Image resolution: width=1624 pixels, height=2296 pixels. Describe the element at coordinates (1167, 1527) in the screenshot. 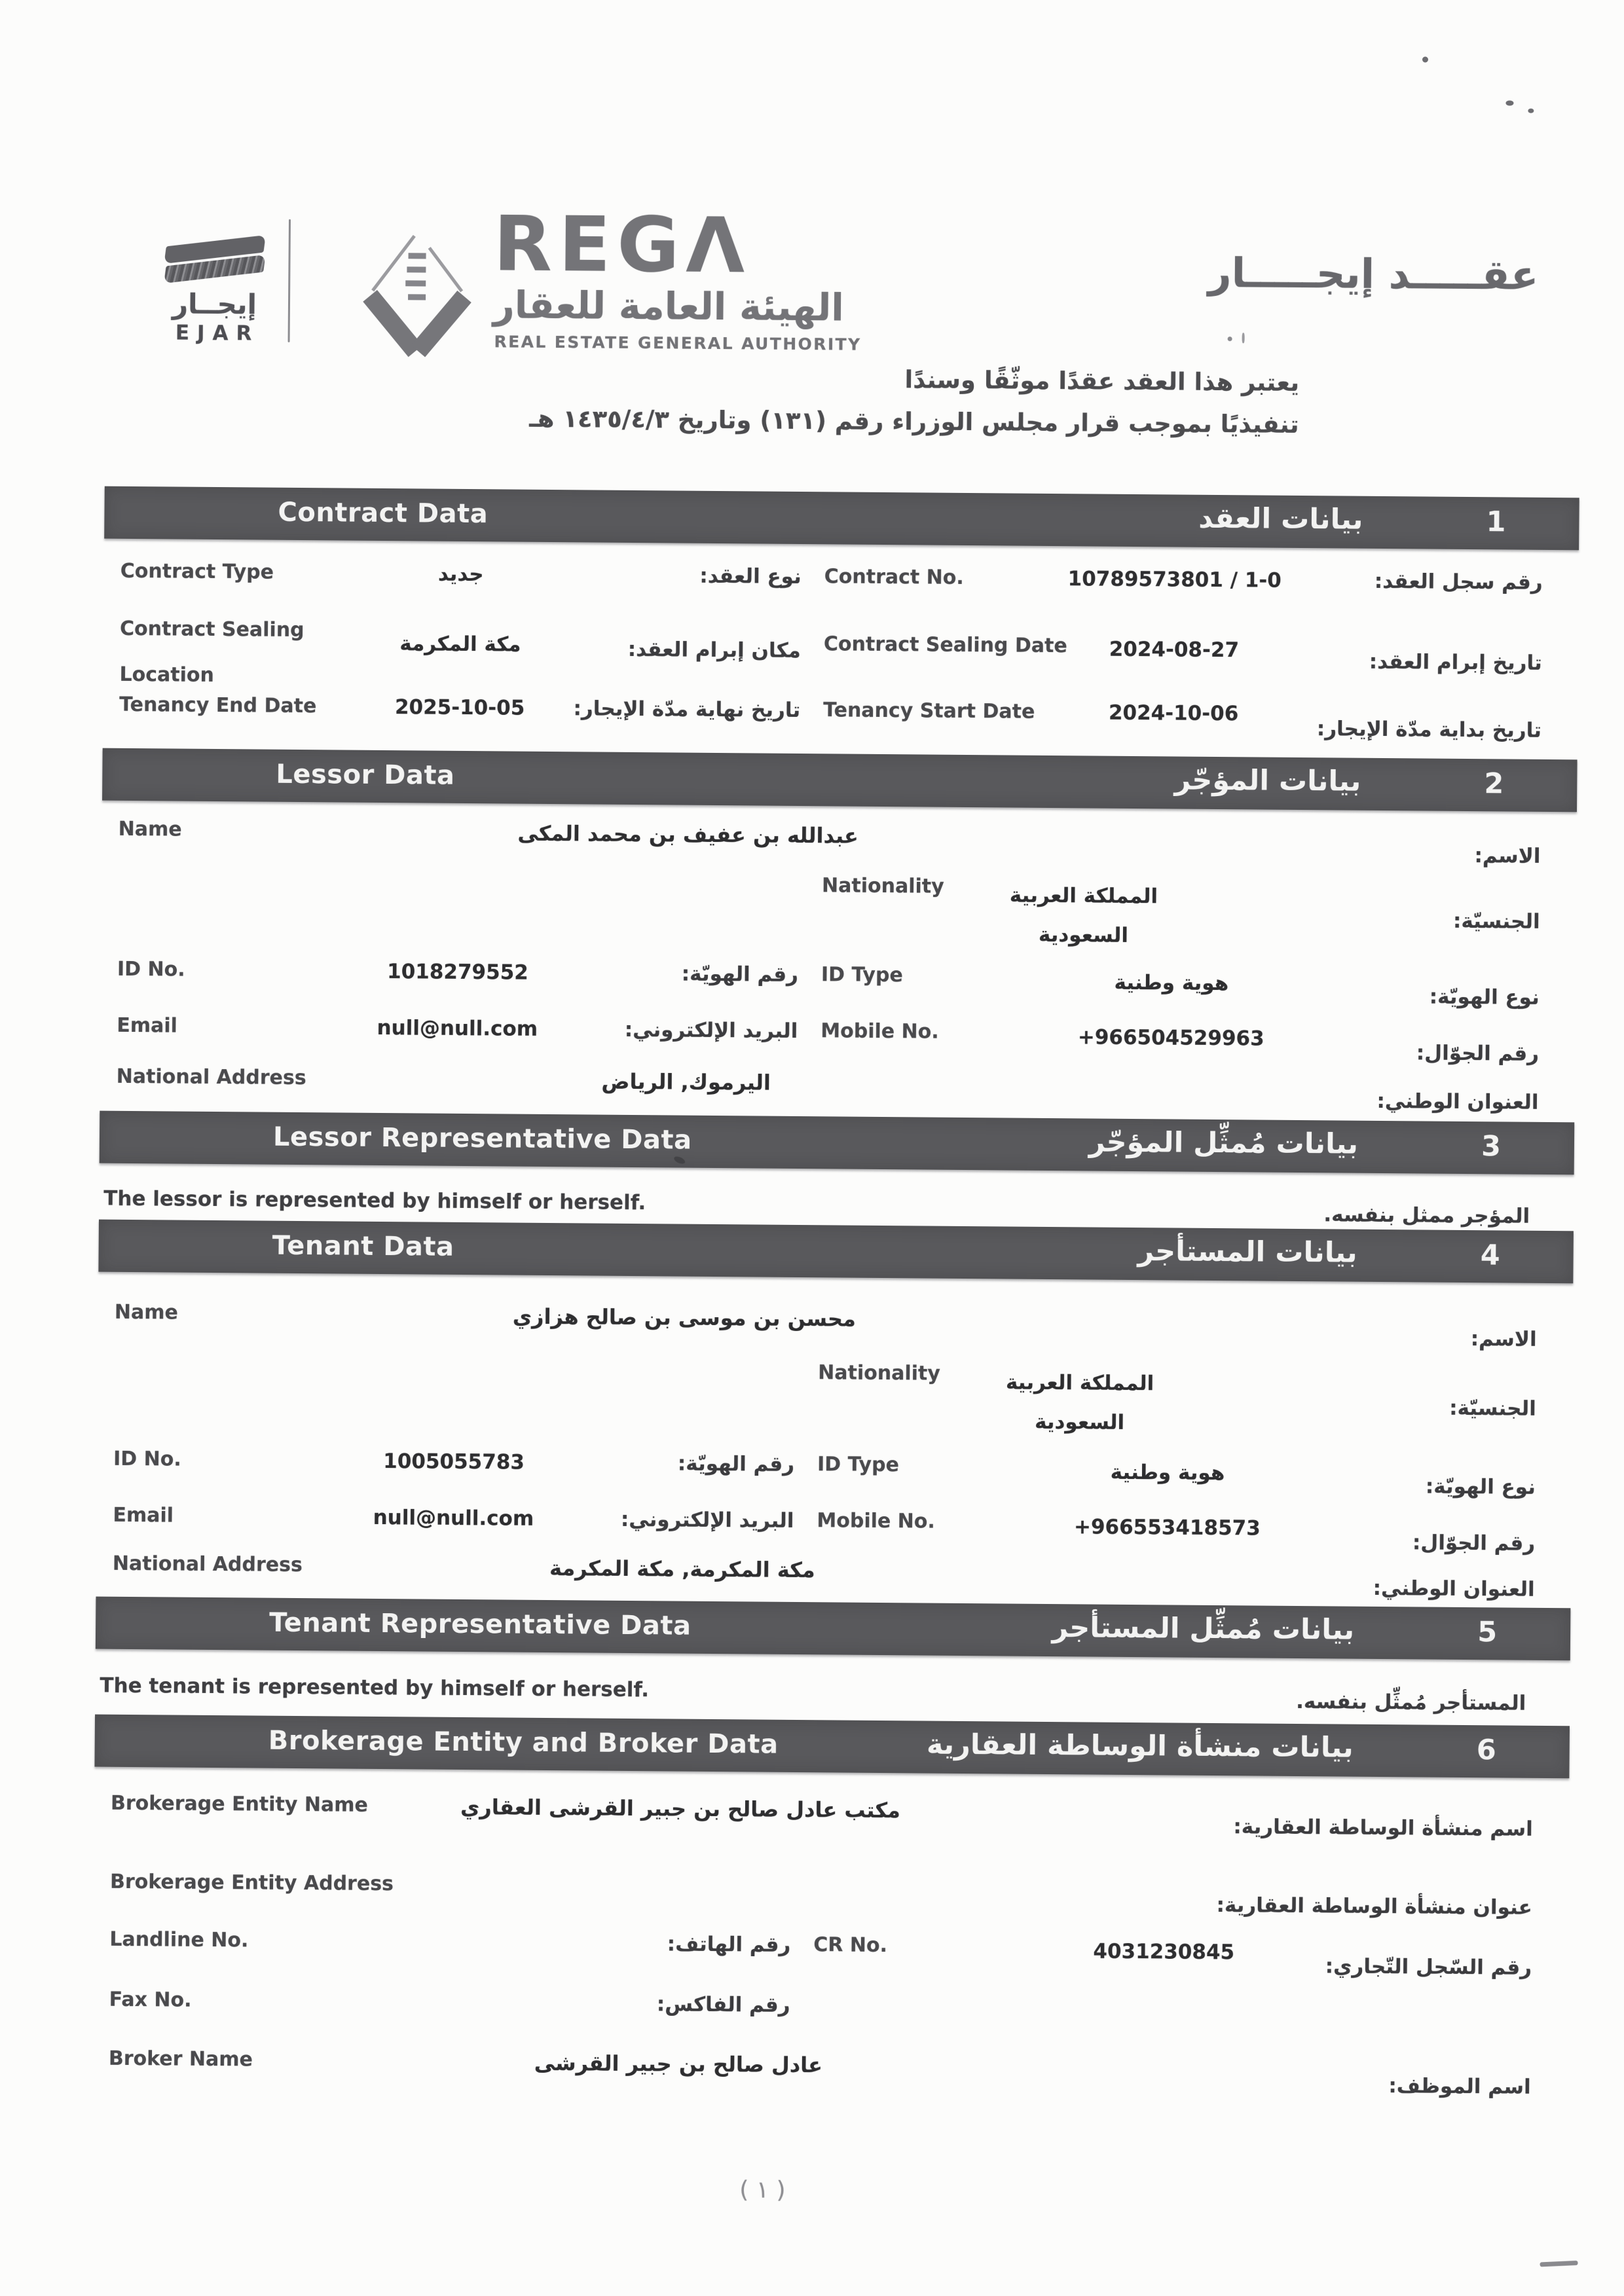

I see `tenant-mobile-value: +966553418573` at that location.